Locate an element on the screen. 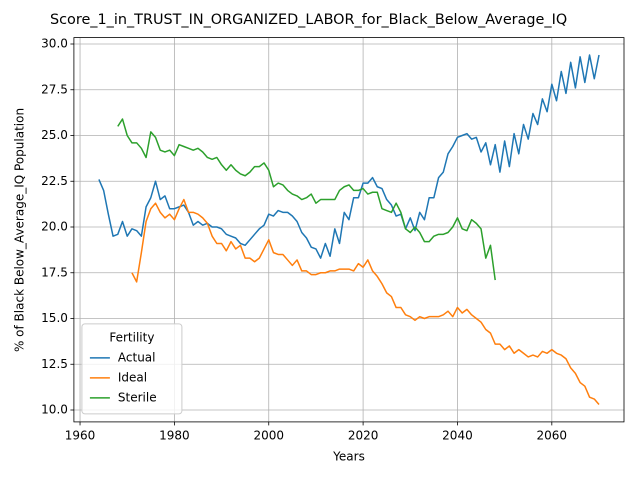  legend-label: Actual is located at coordinates (137, 357).